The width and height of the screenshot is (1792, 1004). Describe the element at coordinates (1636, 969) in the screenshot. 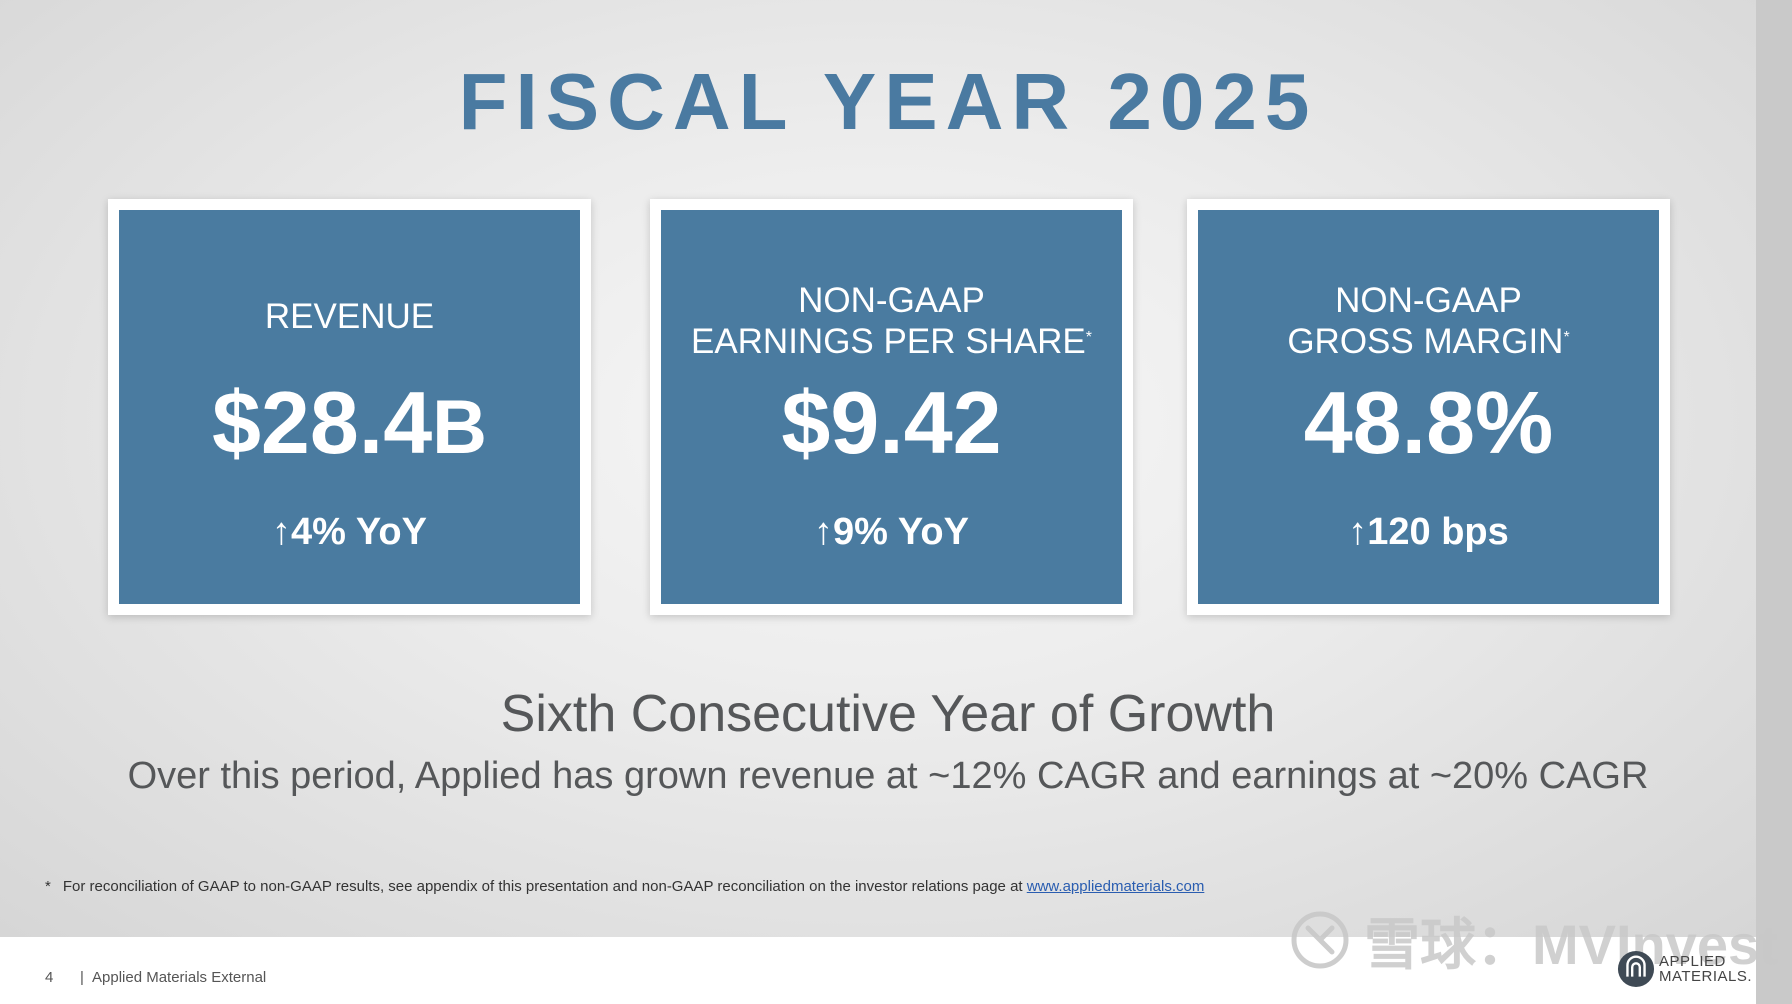

I see `applied-materials-logo-icon` at that location.